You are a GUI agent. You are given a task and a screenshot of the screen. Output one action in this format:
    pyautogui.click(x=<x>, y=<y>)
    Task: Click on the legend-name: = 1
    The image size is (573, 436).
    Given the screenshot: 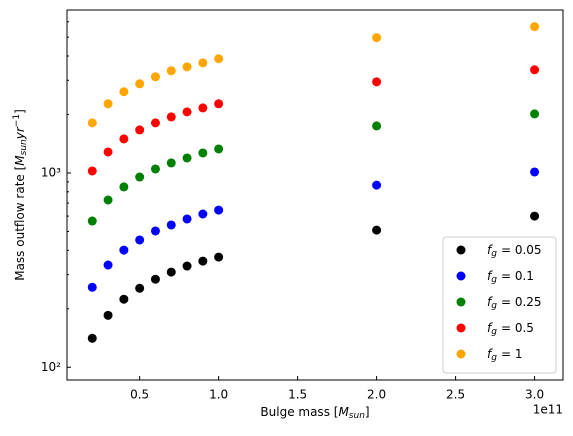 What is the action you would take?
    pyautogui.click(x=512, y=354)
    